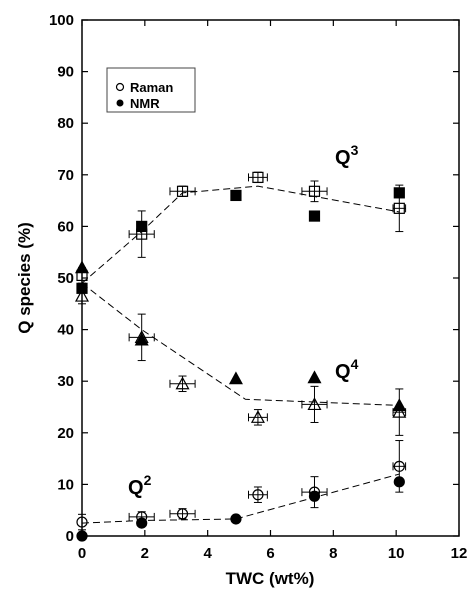 This screenshot has height=613, width=476. What do you see at coordinates (65, 123) in the screenshot?
I see `y-tick-label: 80` at bounding box center [65, 123].